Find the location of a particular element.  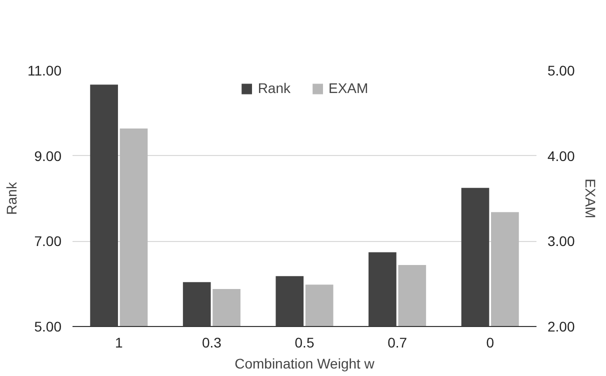

x-tick-label: 1 is located at coordinates (119, 342).